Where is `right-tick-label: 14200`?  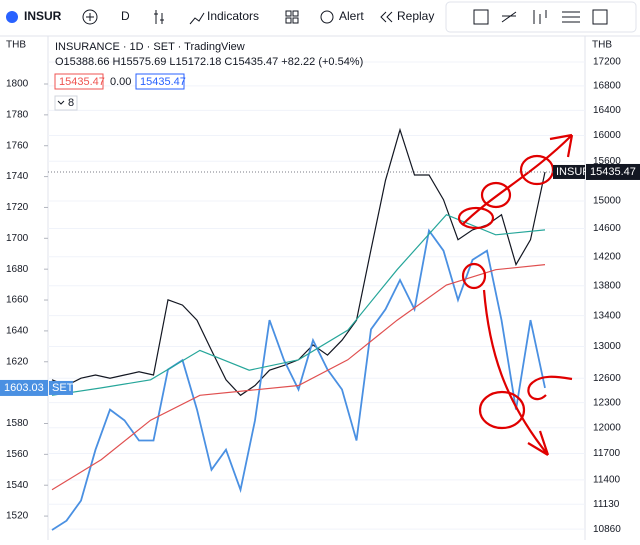
right-tick-label: 14200 is located at coordinates (607, 256).